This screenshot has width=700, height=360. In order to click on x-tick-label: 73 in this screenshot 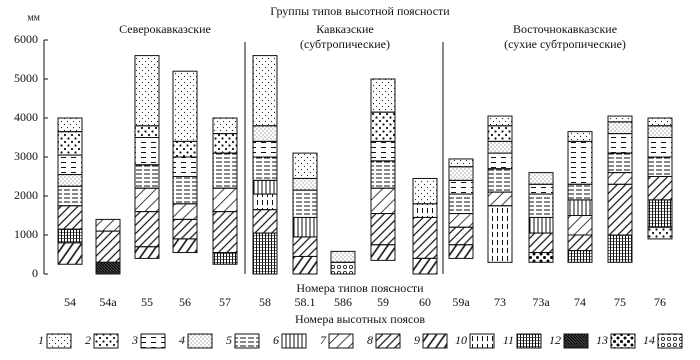, I will do `click(500, 302)`.